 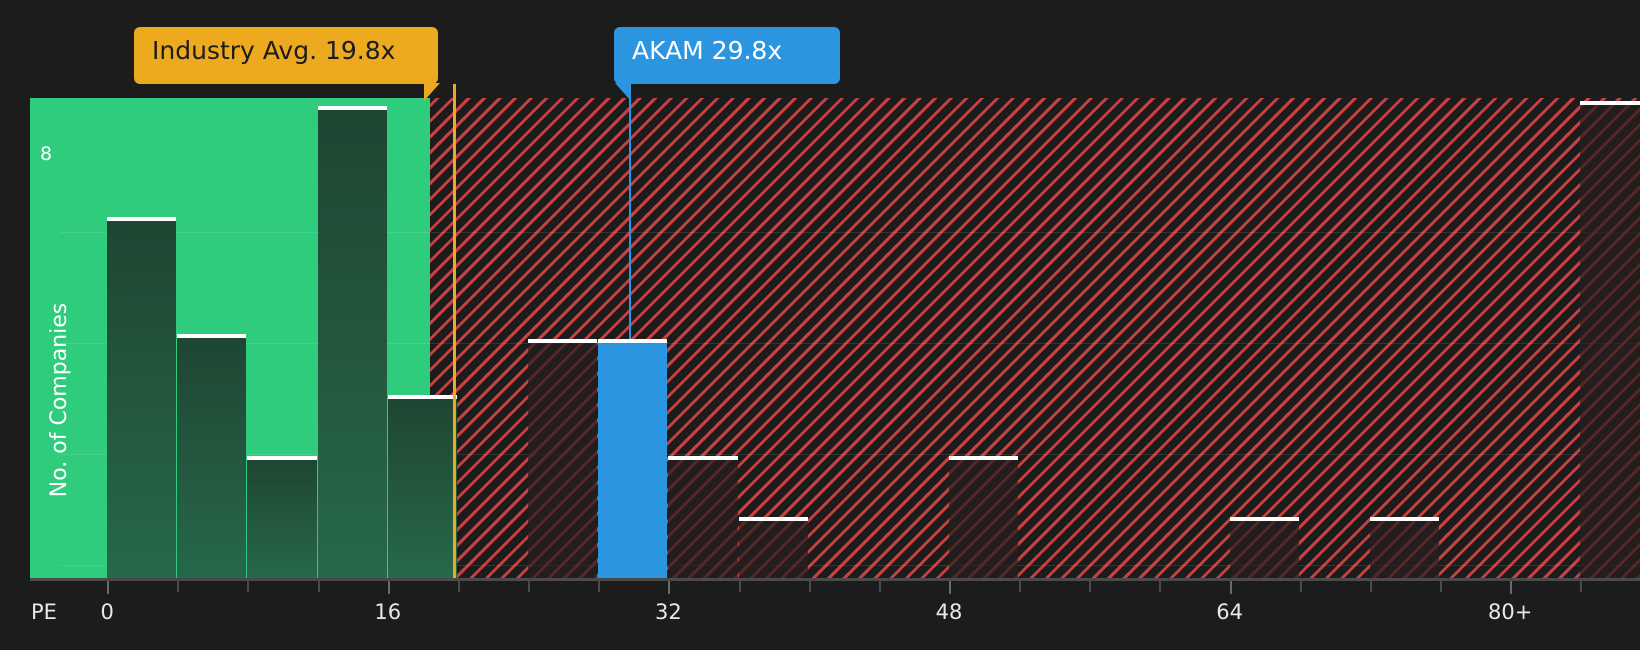 I want to click on x-axis-title: PE, so click(x=44, y=612).